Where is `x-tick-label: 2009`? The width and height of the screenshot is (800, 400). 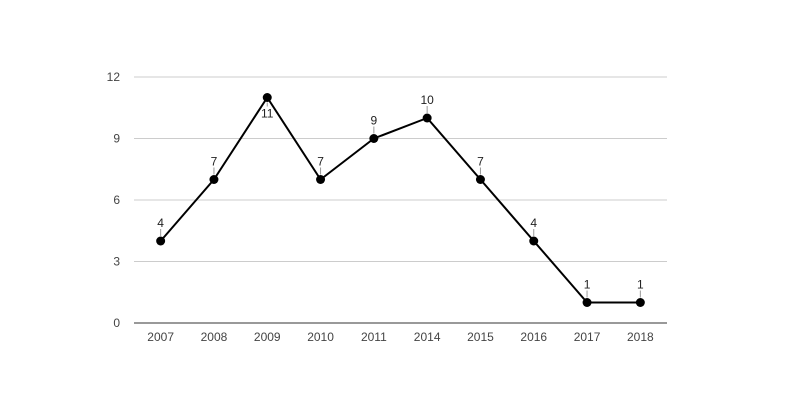
x-tick-label: 2009 is located at coordinates (267, 337).